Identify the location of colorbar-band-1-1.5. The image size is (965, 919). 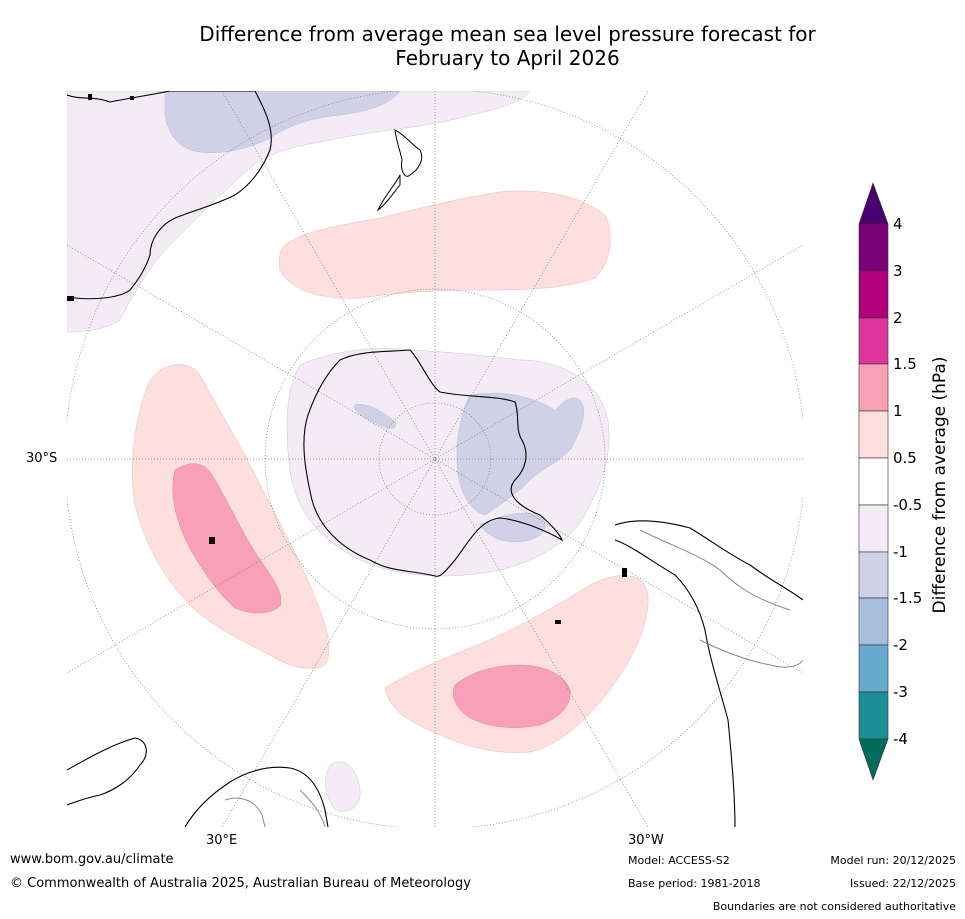
(873, 387).